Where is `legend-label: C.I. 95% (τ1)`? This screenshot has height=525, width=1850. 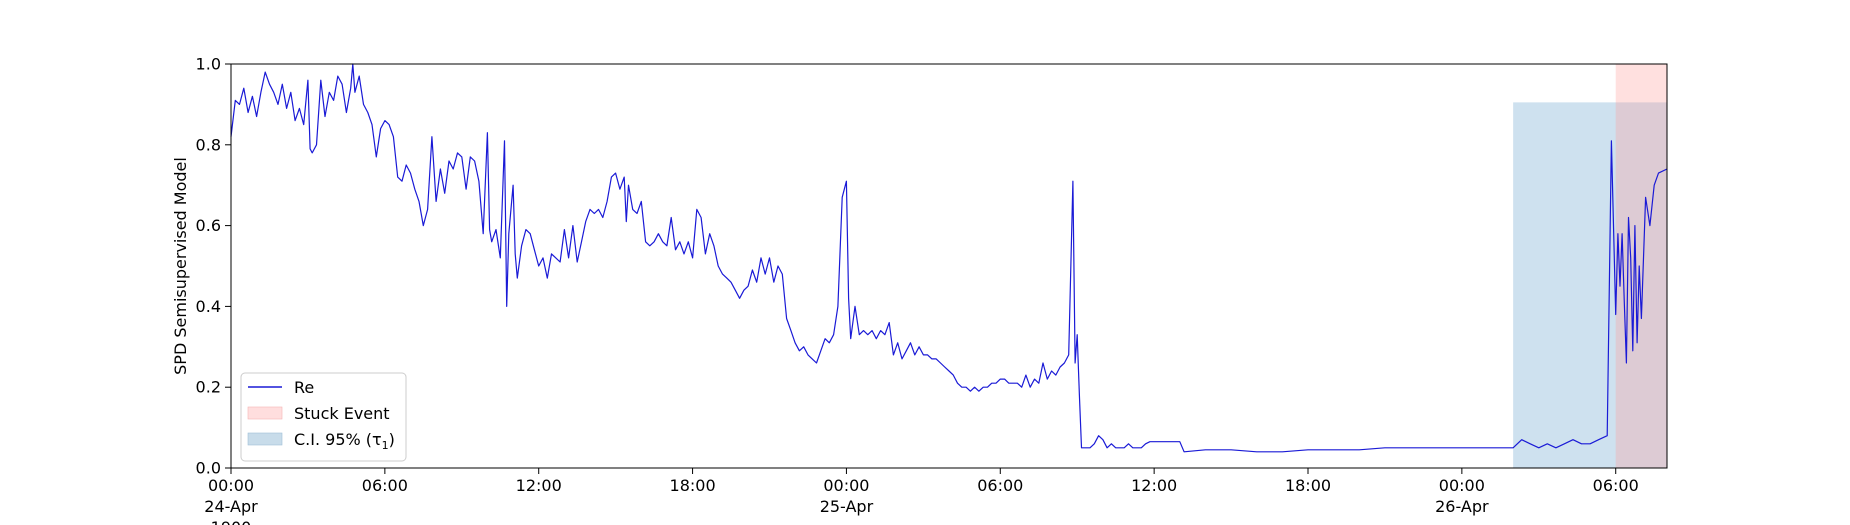
legend-label: C.I. 95% (τ1) is located at coordinates (344, 441).